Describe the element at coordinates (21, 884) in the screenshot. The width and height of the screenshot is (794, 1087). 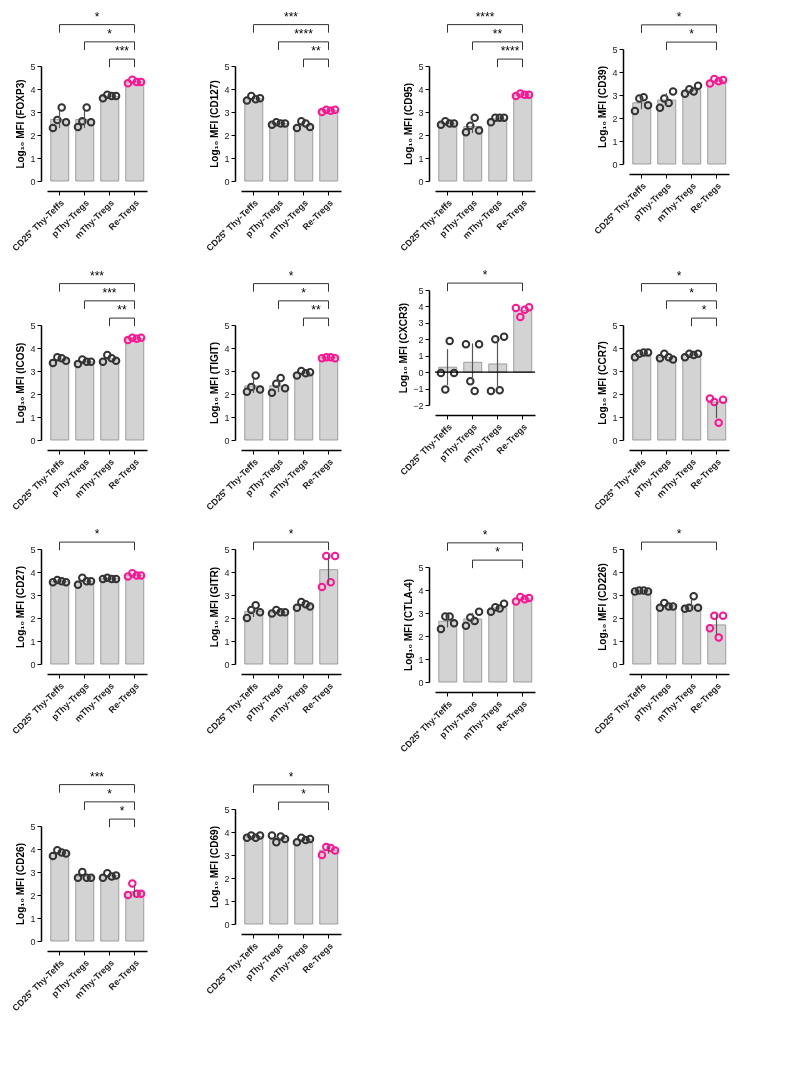
I see `y-axis-title: Log₁₀ MFI (CD26)` at that location.